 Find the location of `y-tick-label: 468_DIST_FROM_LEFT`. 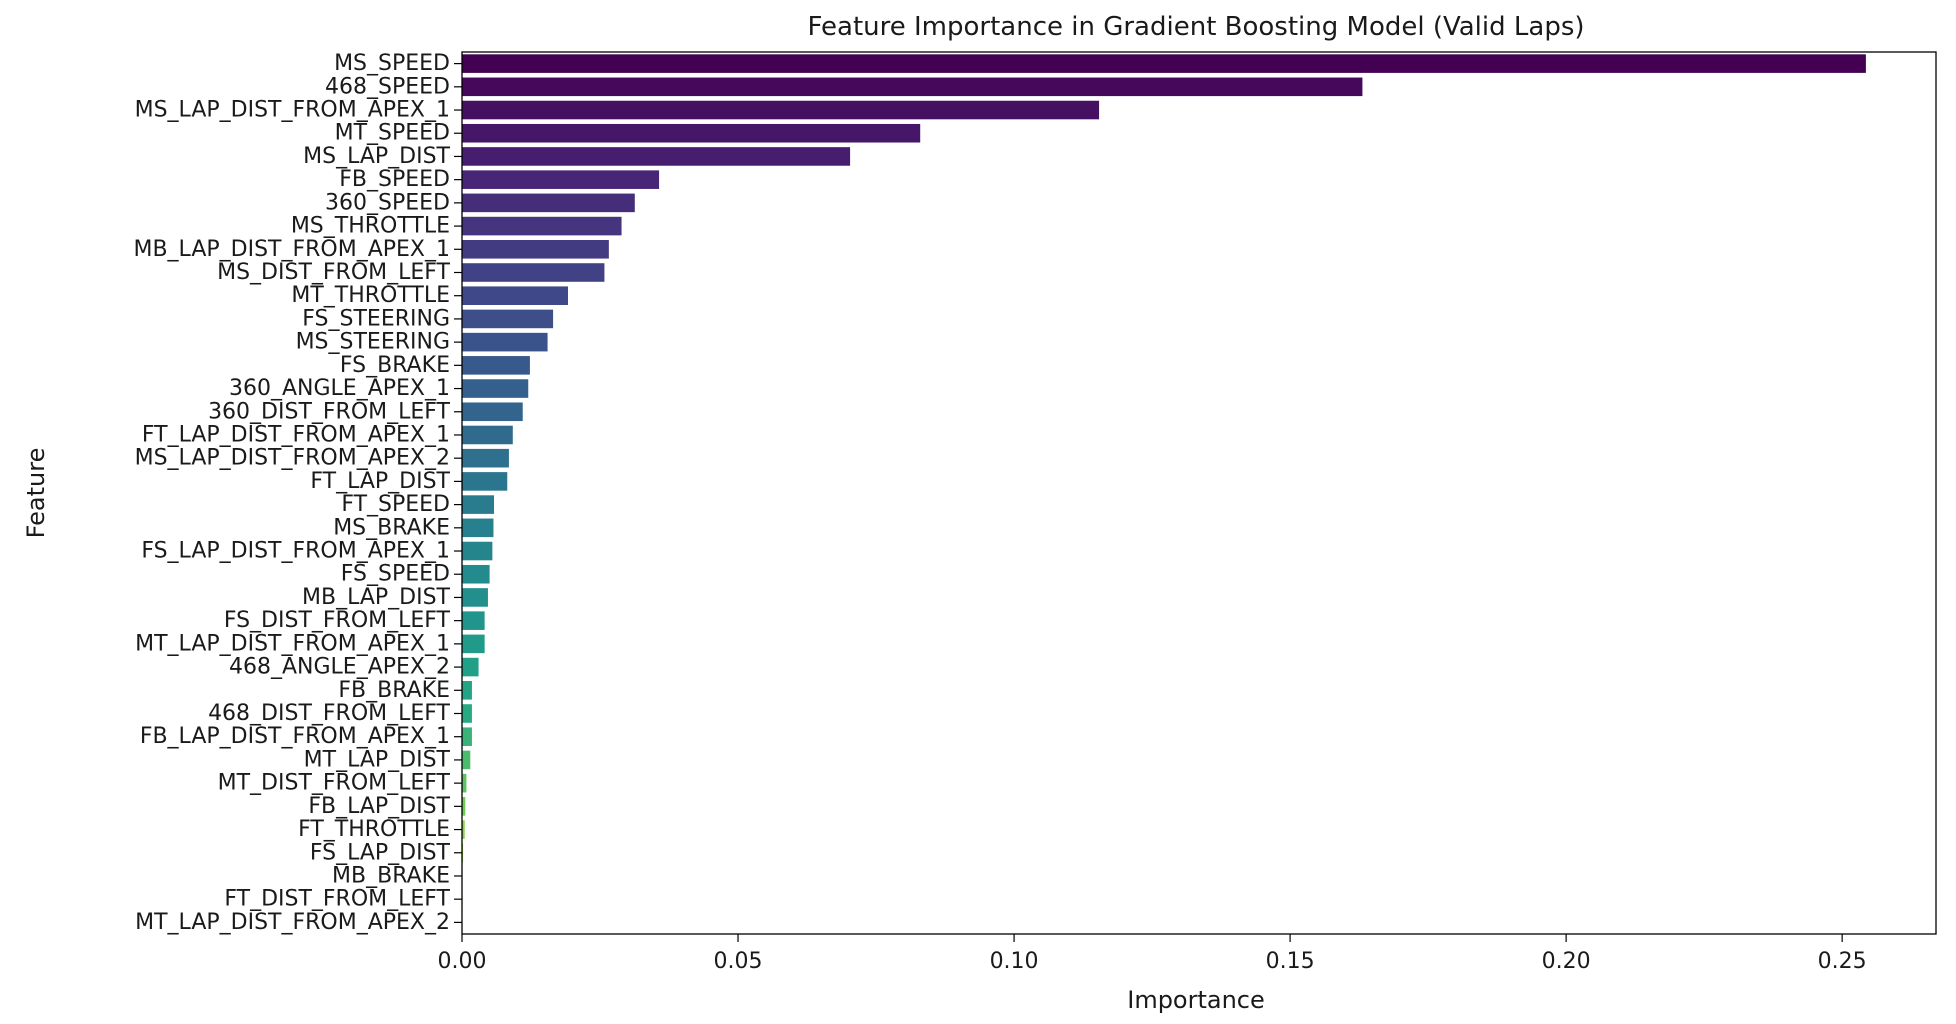

y-tick-label: 468_DIST_FROM_LEFT is located at coordinates (329, 713).